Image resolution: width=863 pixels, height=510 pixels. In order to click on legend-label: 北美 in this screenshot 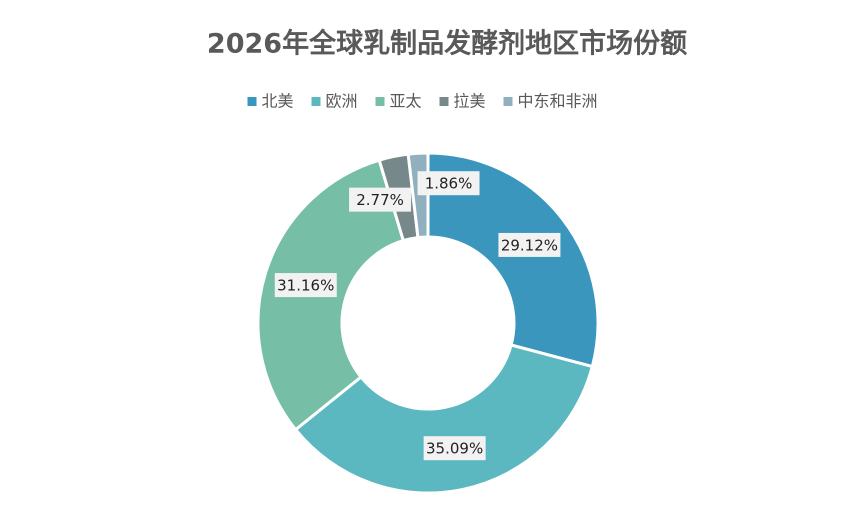, I will do `click(278, 101)`.